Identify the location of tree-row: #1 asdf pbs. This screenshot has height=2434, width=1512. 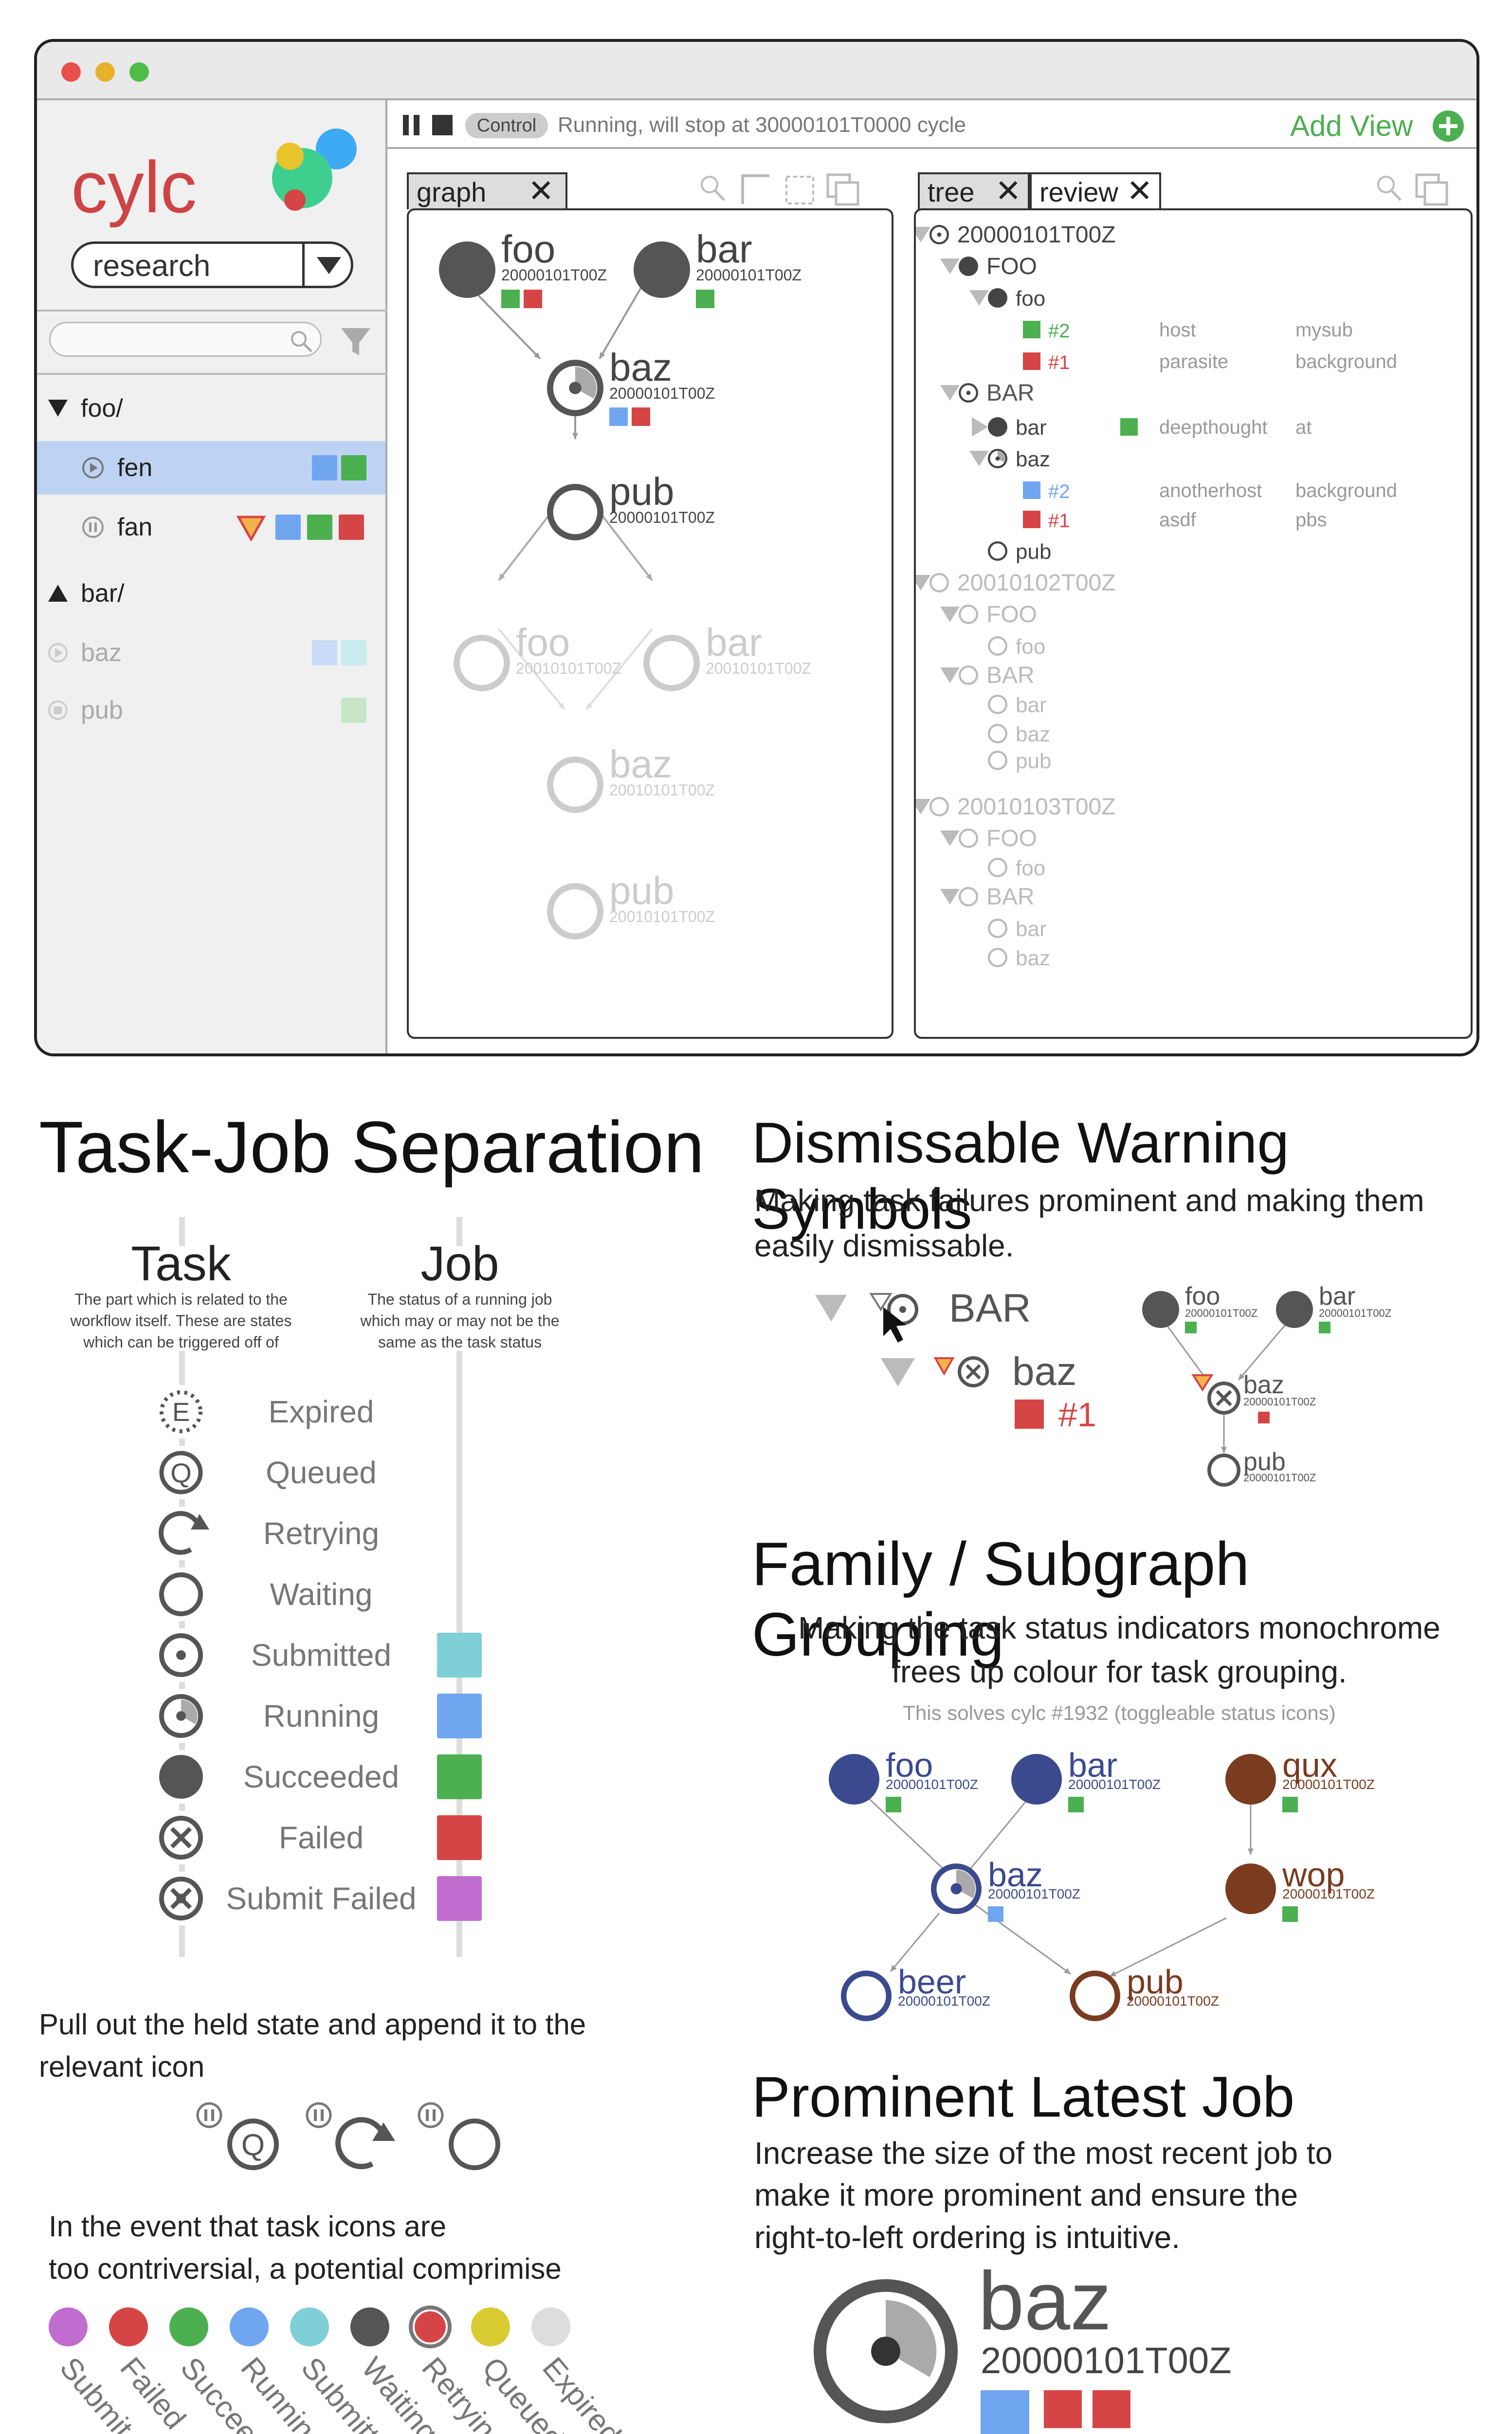
(1175, 520).